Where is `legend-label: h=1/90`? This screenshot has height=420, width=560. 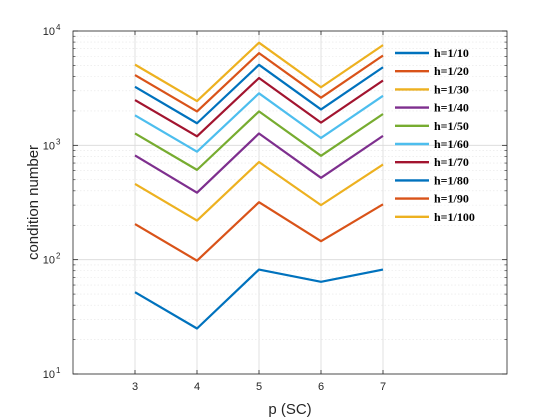
legend-label: h=1/90 is located at coordinates (451, 199).